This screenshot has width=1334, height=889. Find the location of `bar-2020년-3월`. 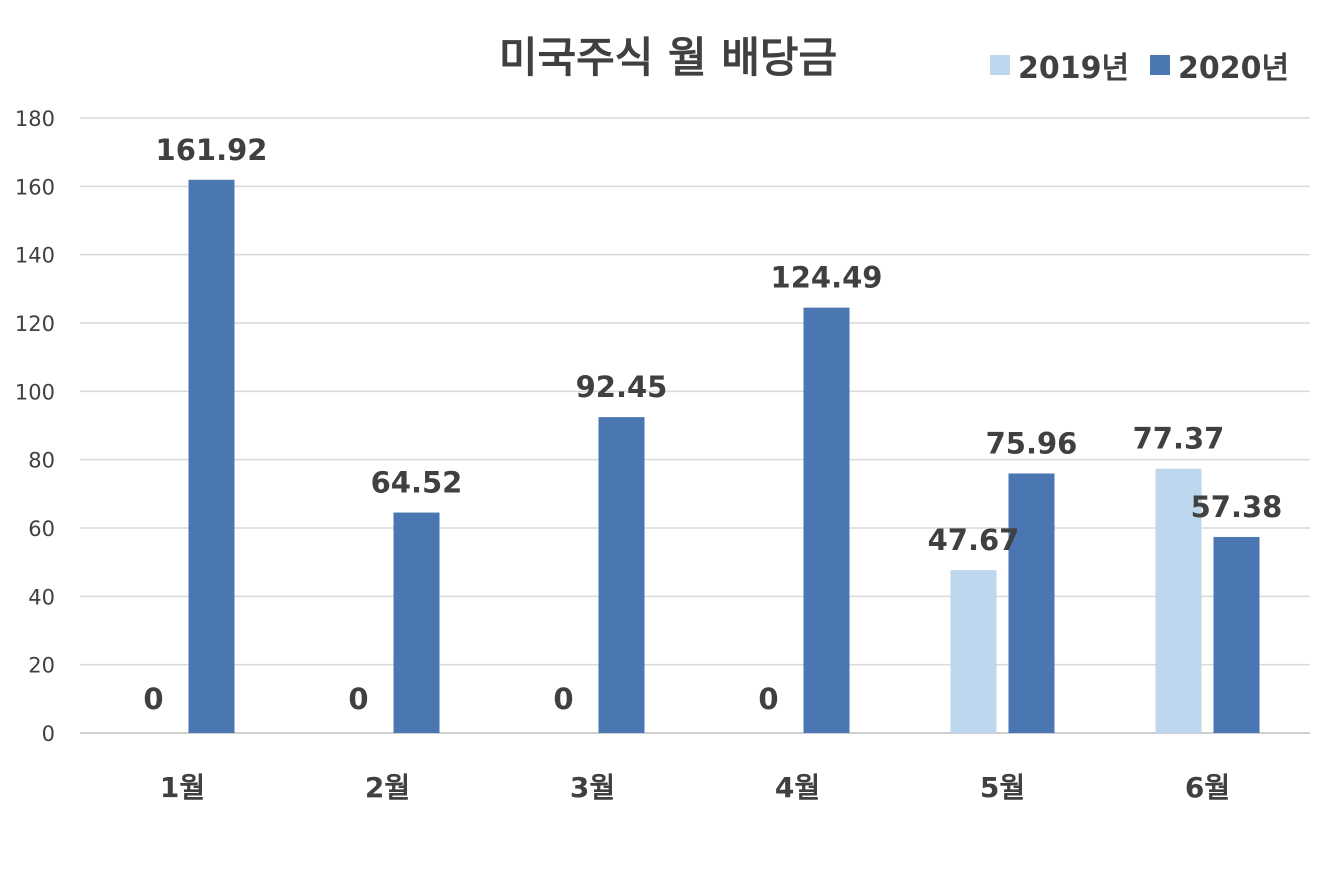

bar-2020년-3월 is located at coordinates (621, 575).